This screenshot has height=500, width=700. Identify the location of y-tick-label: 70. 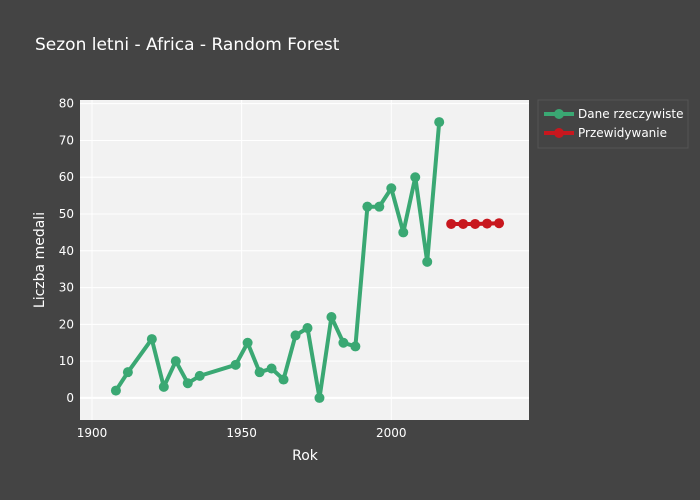
(66, 140).